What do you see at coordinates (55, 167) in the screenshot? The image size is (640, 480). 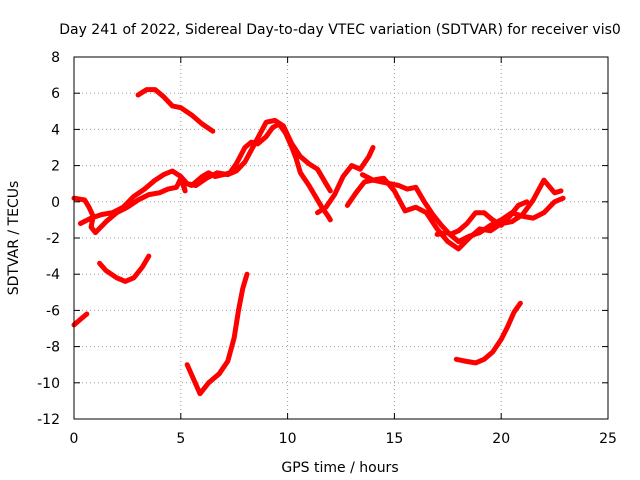 I see `y-tick-label: 2` at bounding box center [55, 167].